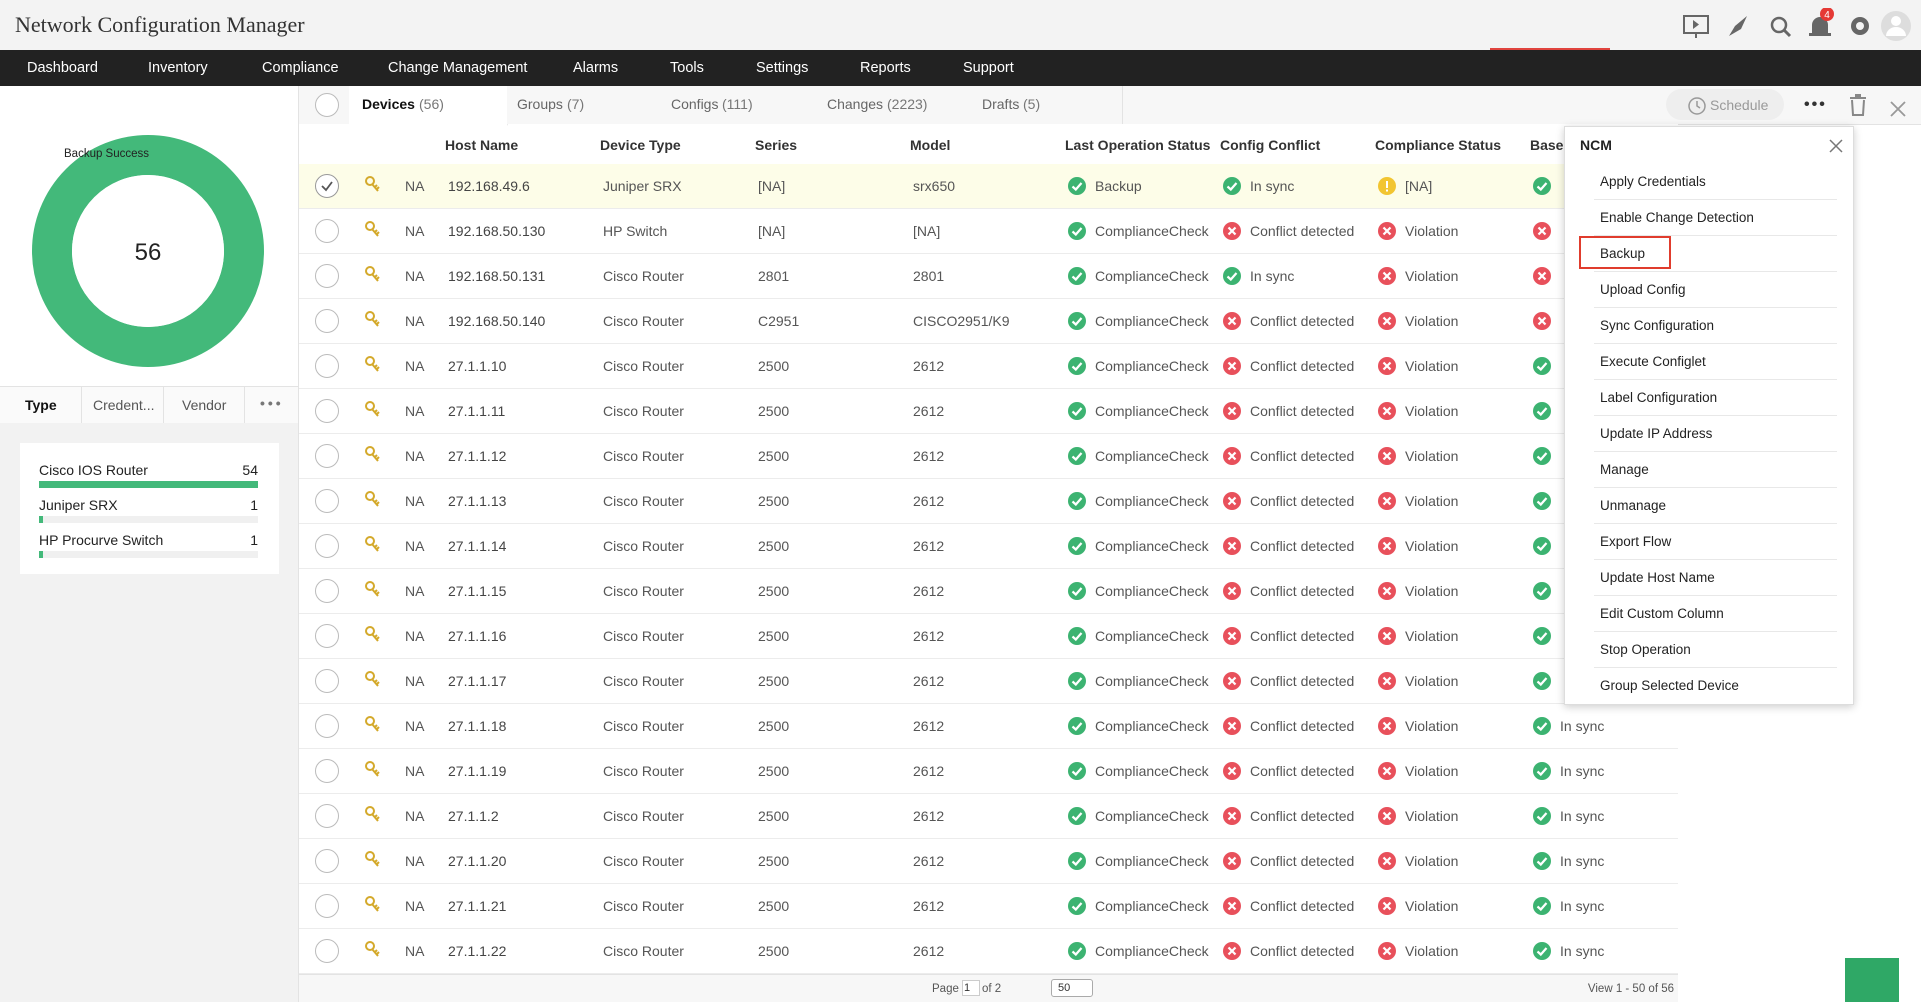  I want to click on type-name: Cisco IOS Router, so click(93, 470).